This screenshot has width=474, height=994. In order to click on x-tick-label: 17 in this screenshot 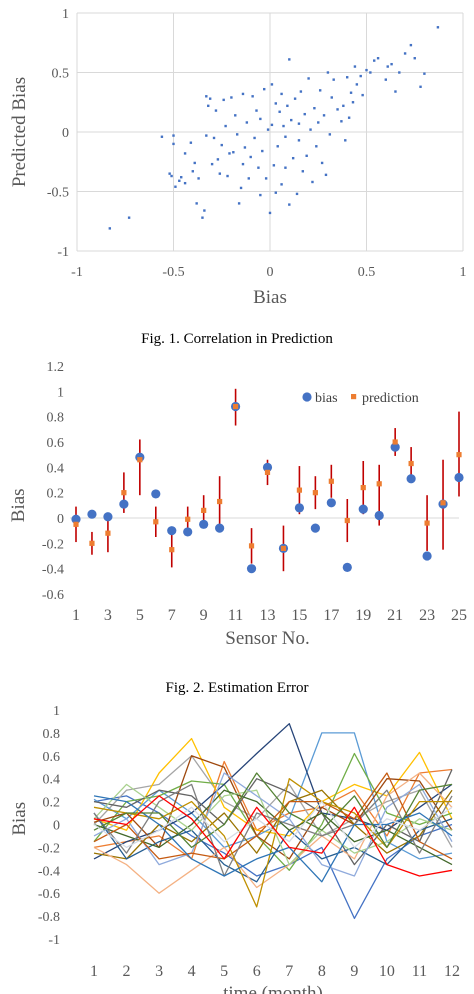, I will do `click(331, 615)`.